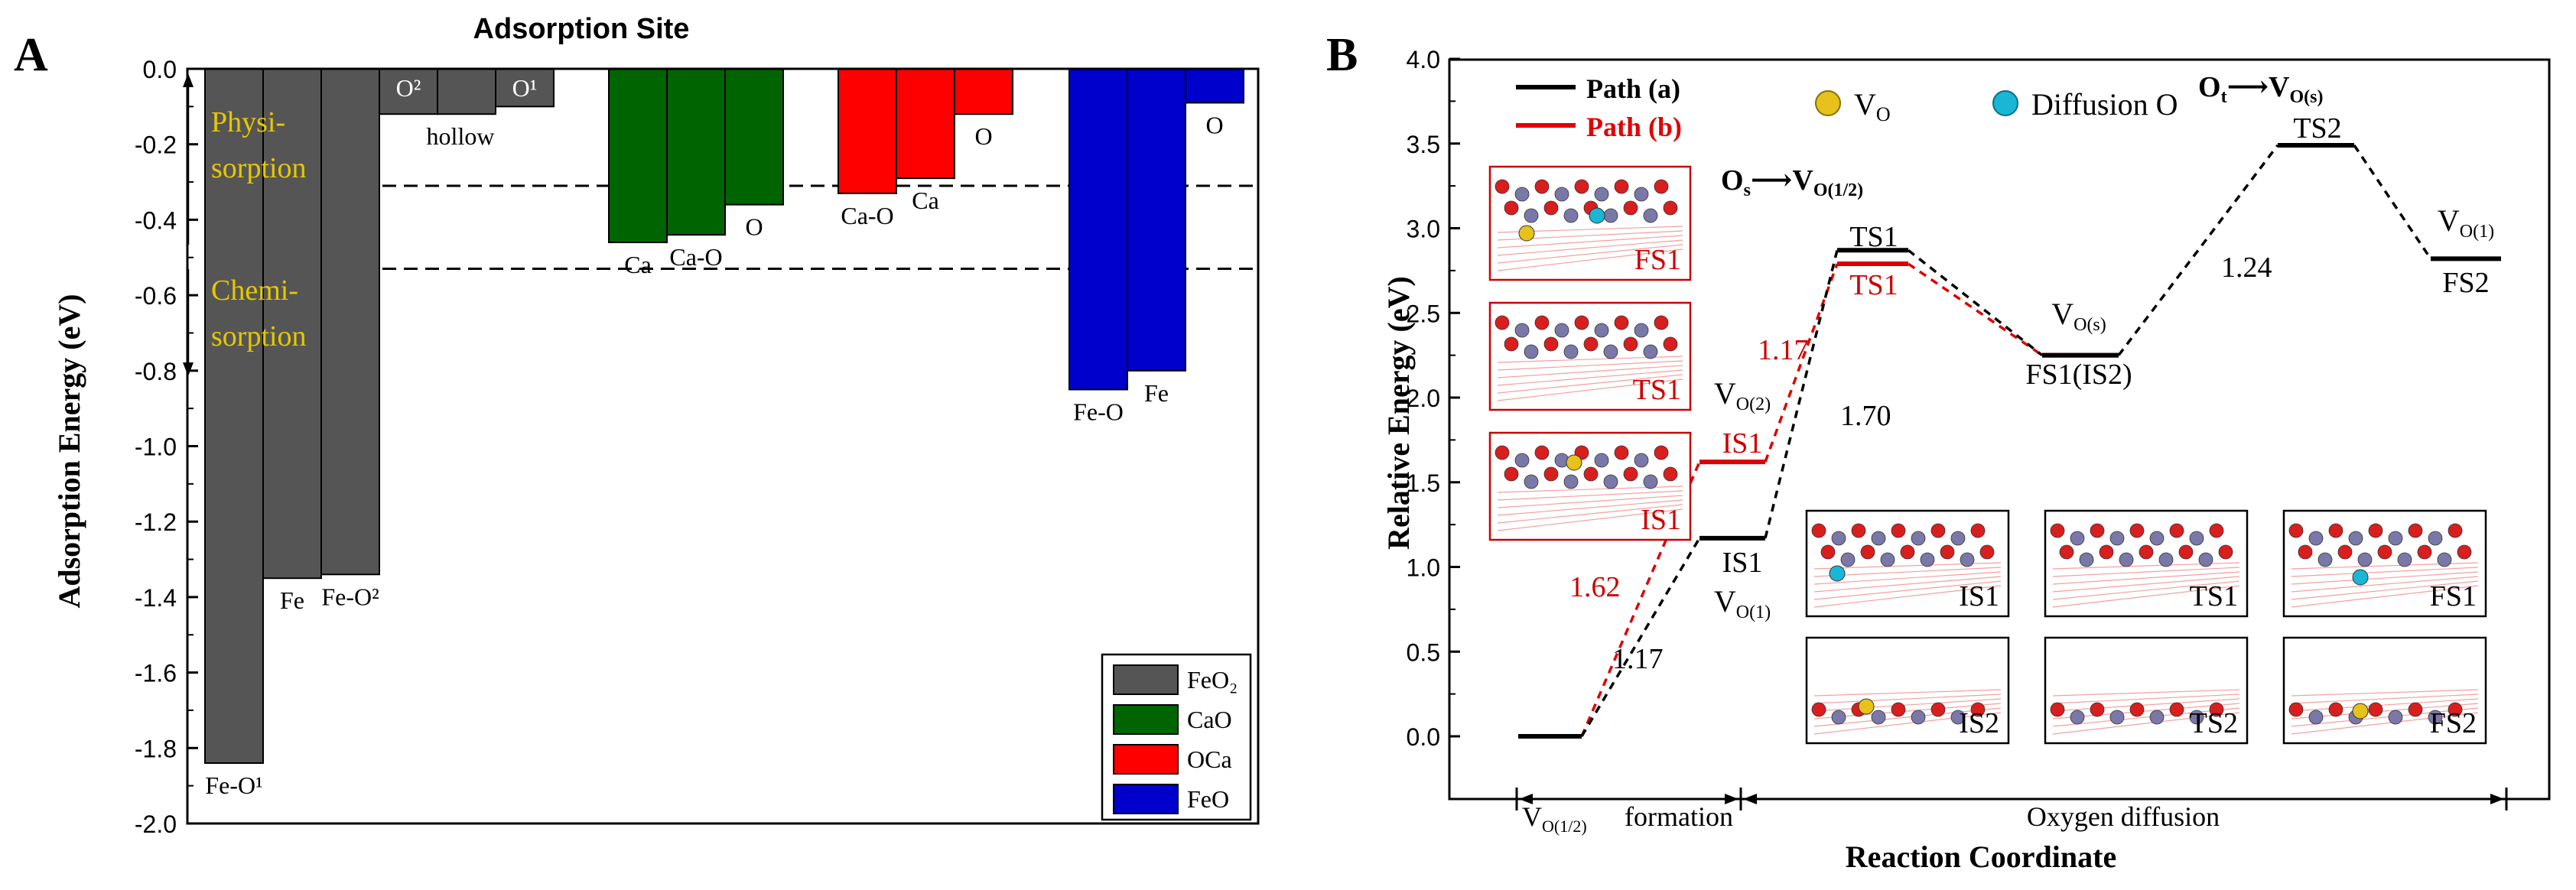 This screenshot has width=2576, height=890. I want to click on chemisorption-label-2: sorption, so click(259, 336).